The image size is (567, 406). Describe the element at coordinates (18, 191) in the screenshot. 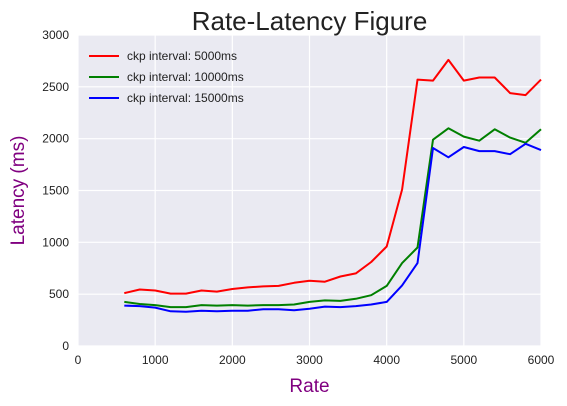

I see `y-axis-label: Latency (ms)` at that location.